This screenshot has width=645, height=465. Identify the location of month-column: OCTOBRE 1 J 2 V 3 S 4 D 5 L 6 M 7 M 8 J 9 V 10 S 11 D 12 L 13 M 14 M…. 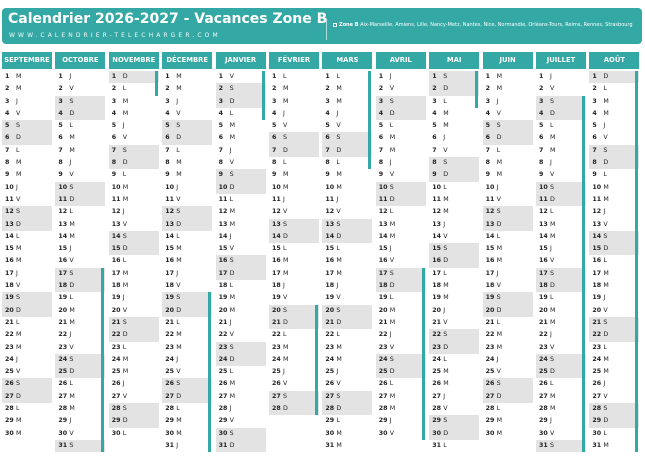
(80, 254).